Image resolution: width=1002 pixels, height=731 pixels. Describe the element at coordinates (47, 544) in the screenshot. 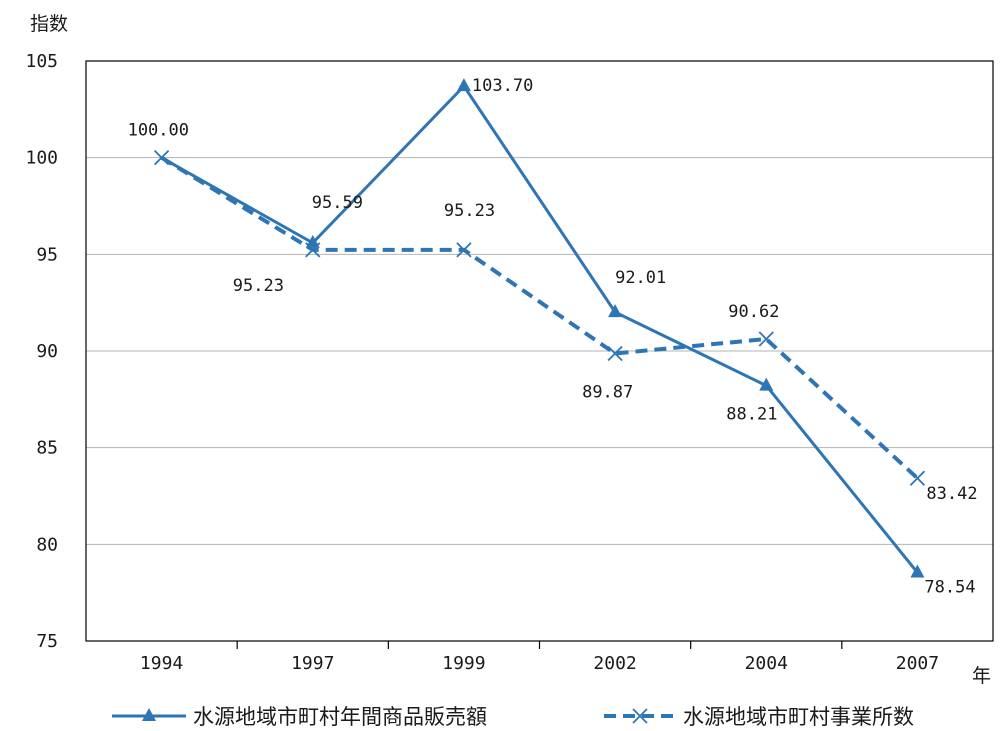

I see `y-tick-label: 80` at that location.